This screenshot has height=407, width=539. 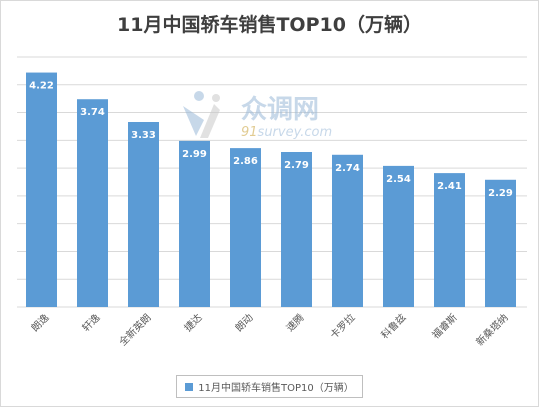 I want to click on watermark-brand: 众调网, so click(x=280, y=110).